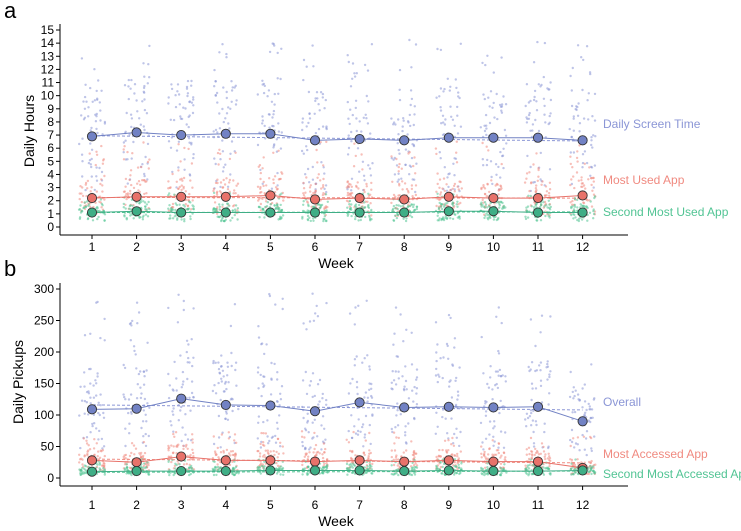  What do you see at coordinates (50, 214) in the screenshot?
I see `y-tick-label: 1` at bounding box center [50, 214].